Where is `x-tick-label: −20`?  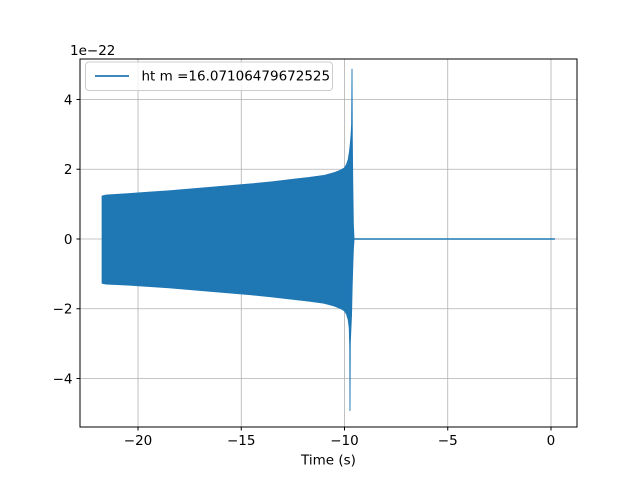
x-tick-label: −20 is located at coordinates (138, 441).